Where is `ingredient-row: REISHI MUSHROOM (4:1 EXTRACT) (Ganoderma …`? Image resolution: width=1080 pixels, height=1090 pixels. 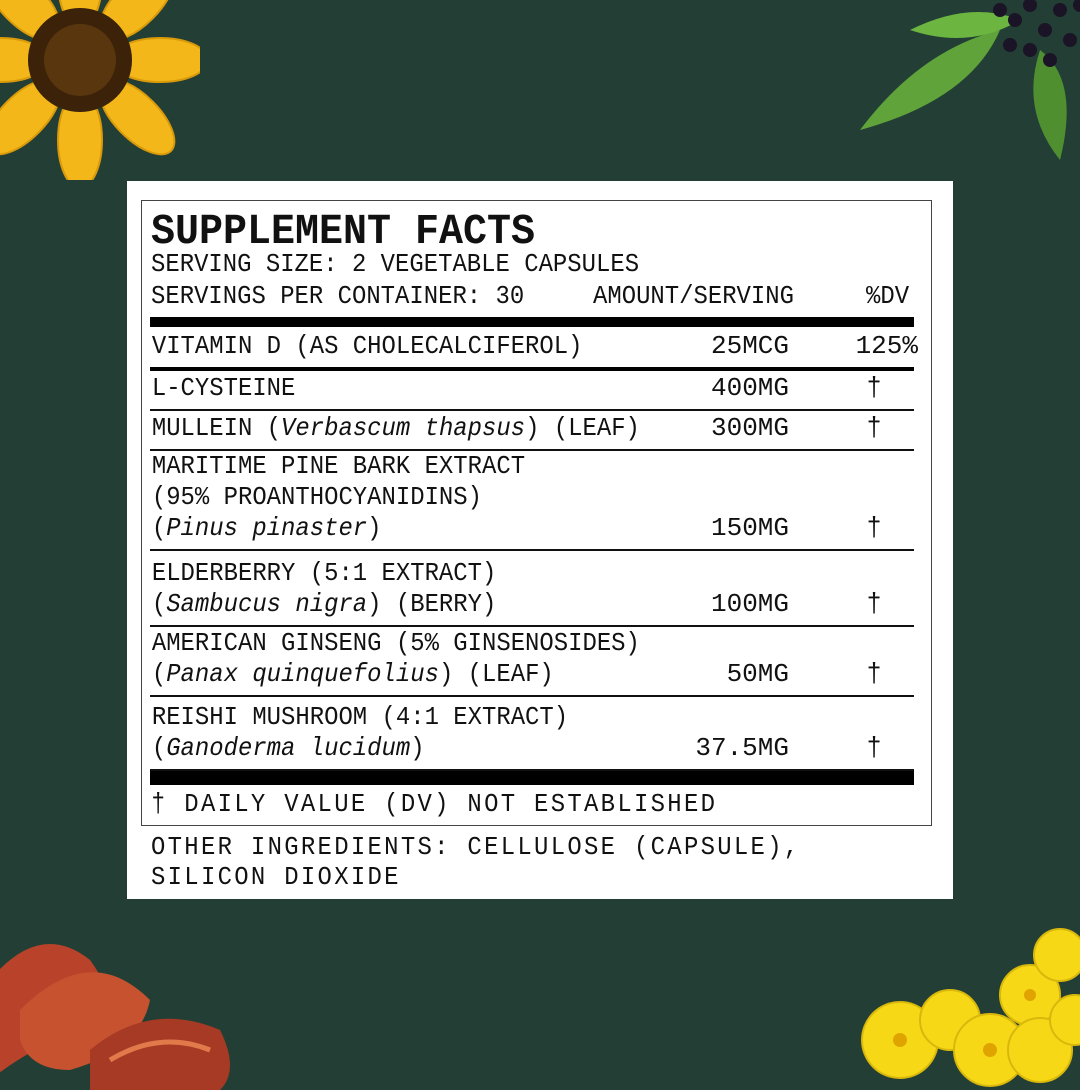
ingredient-row: REISHI MUSHROOM (4:1 EXTRACT) (Ganoderma … is located at coordinates (532, 734).